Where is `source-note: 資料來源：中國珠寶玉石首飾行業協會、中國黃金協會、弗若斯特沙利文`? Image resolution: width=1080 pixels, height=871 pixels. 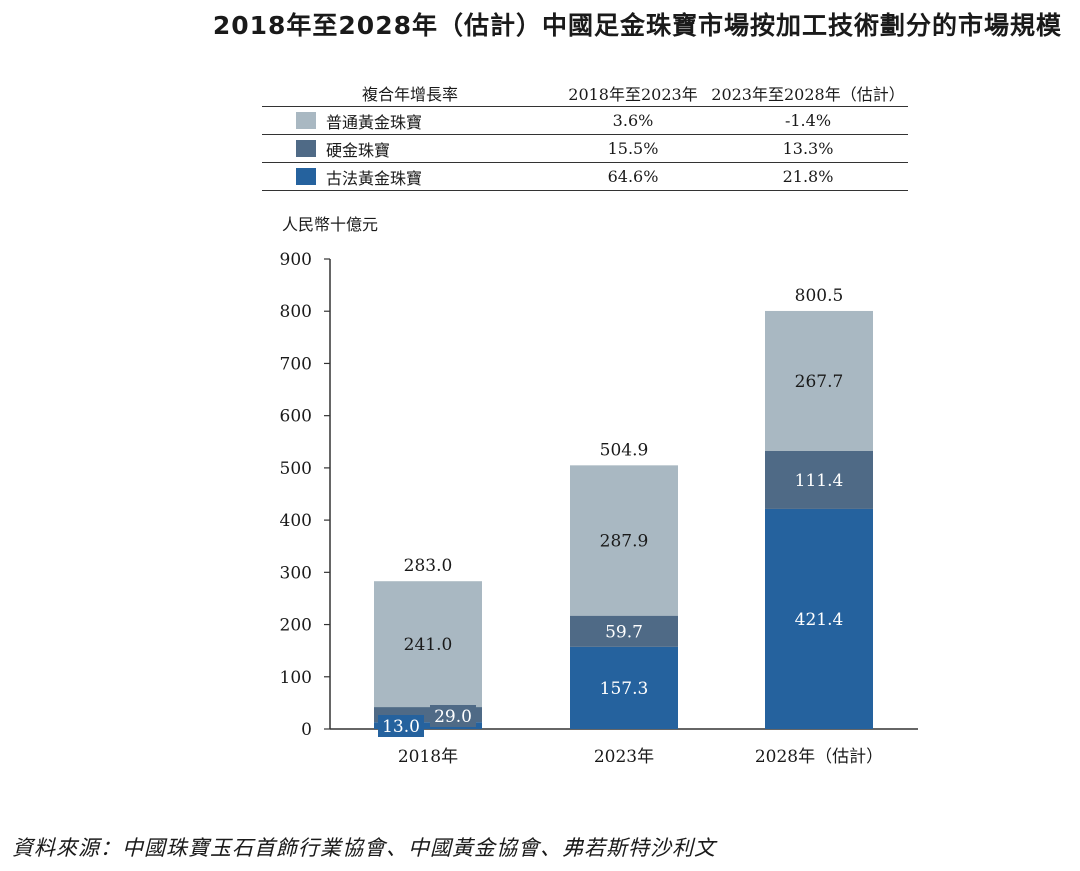 source-note: 資料來源：中國珠寶玉石首飾行業協會、中國黃金協會、弗若斯特沙利文 is located at coordinates (364, 848).